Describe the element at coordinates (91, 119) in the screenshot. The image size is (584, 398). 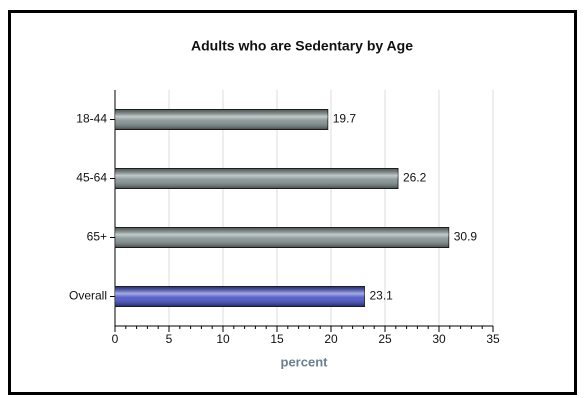
I see `y-tick-label: 18-44` at that location.